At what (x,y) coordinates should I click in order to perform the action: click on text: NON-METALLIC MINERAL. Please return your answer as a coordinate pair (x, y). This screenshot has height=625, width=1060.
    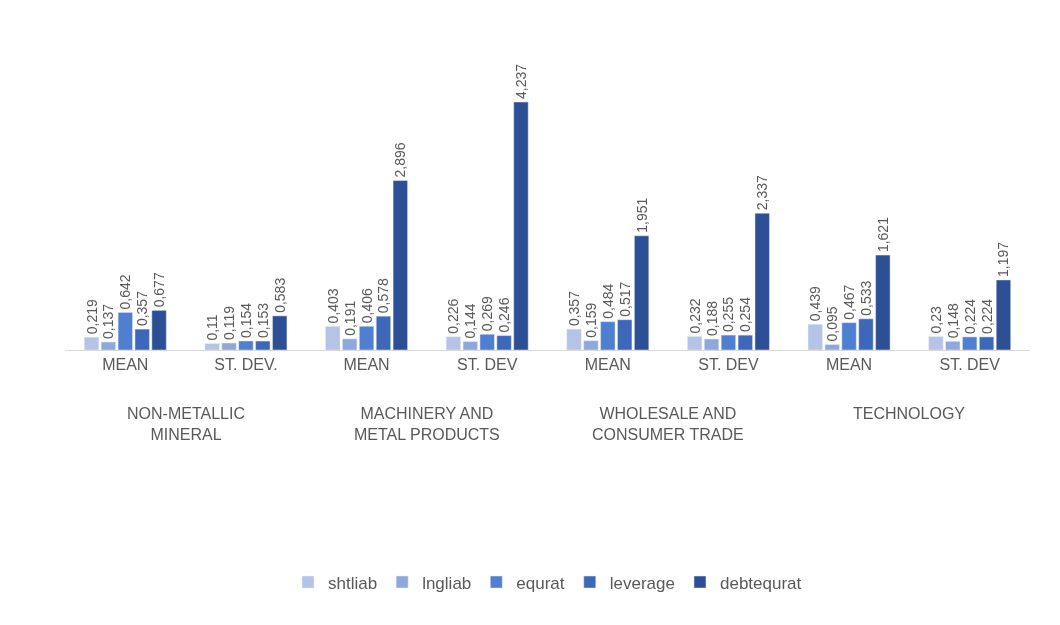
    Looking at the image, I should click on (186, 424).